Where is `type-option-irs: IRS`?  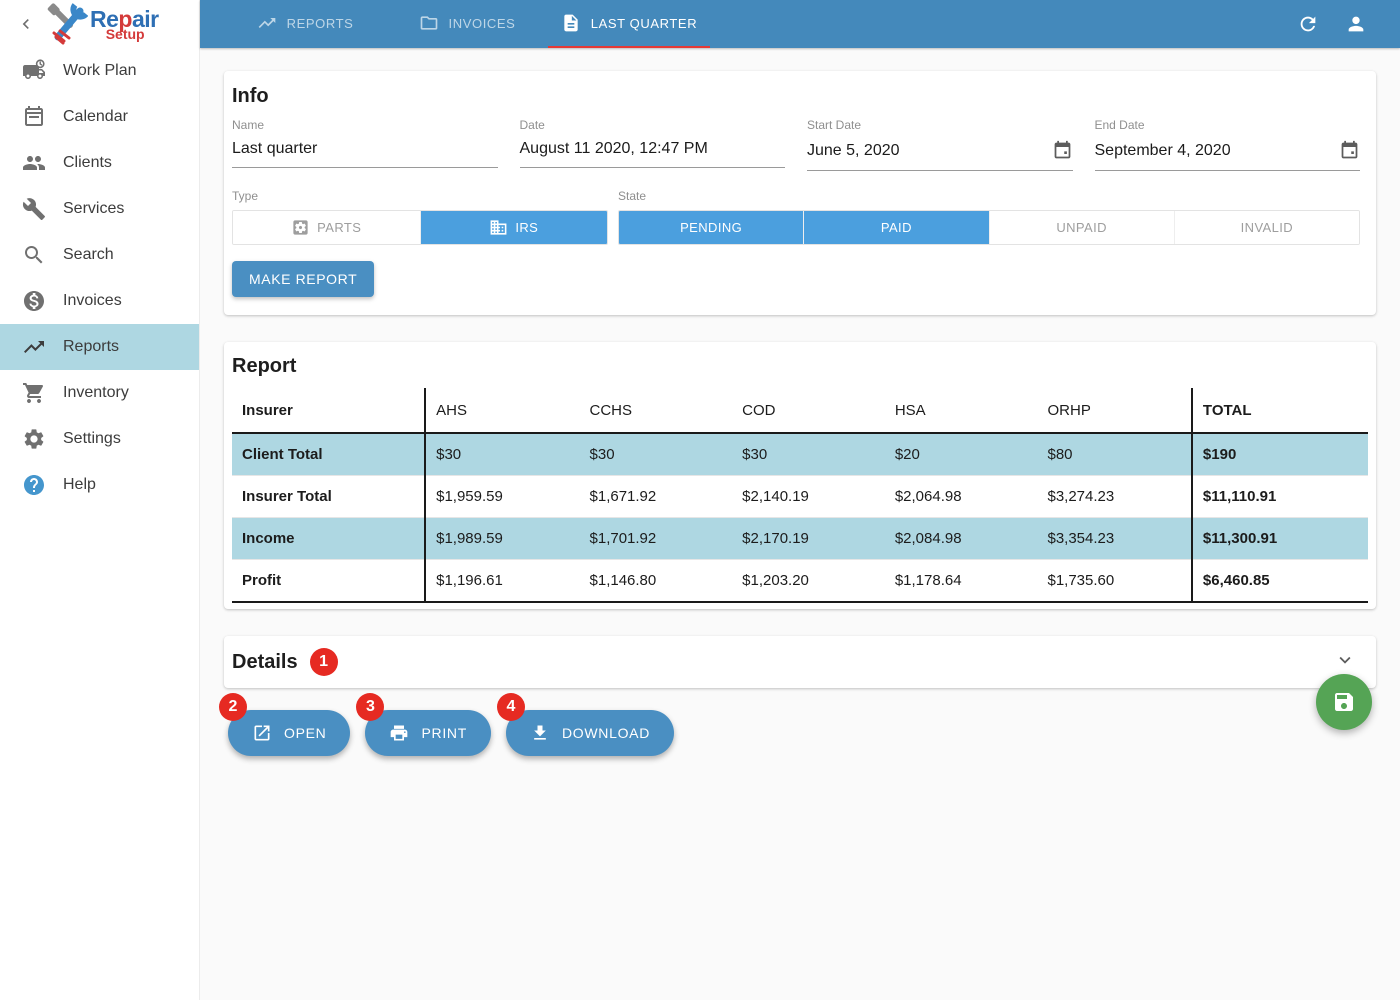 type-option-irs: IRS is located at coordinates (513, 227).